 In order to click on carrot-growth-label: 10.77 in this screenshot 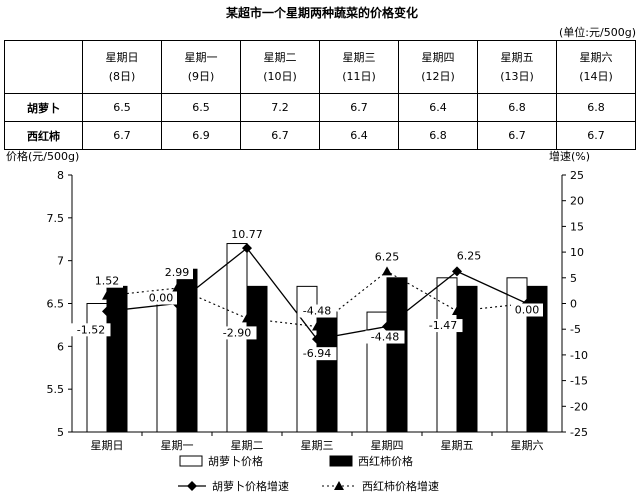, I will do `click(247, 234)`.